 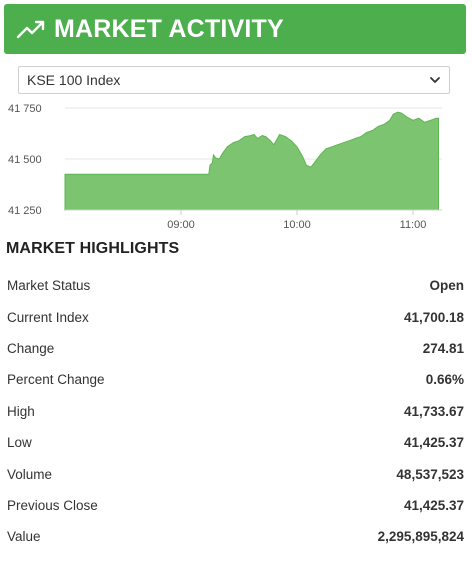 I want to click on highlight-label: Percent Change, so click(x=56, y=380).